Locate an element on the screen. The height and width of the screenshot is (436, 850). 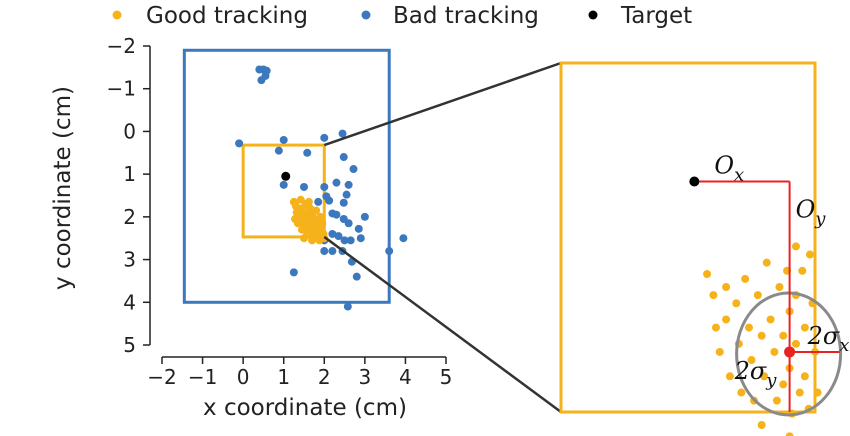
offset-x-label-main: O is located at coordinates (724, 165).